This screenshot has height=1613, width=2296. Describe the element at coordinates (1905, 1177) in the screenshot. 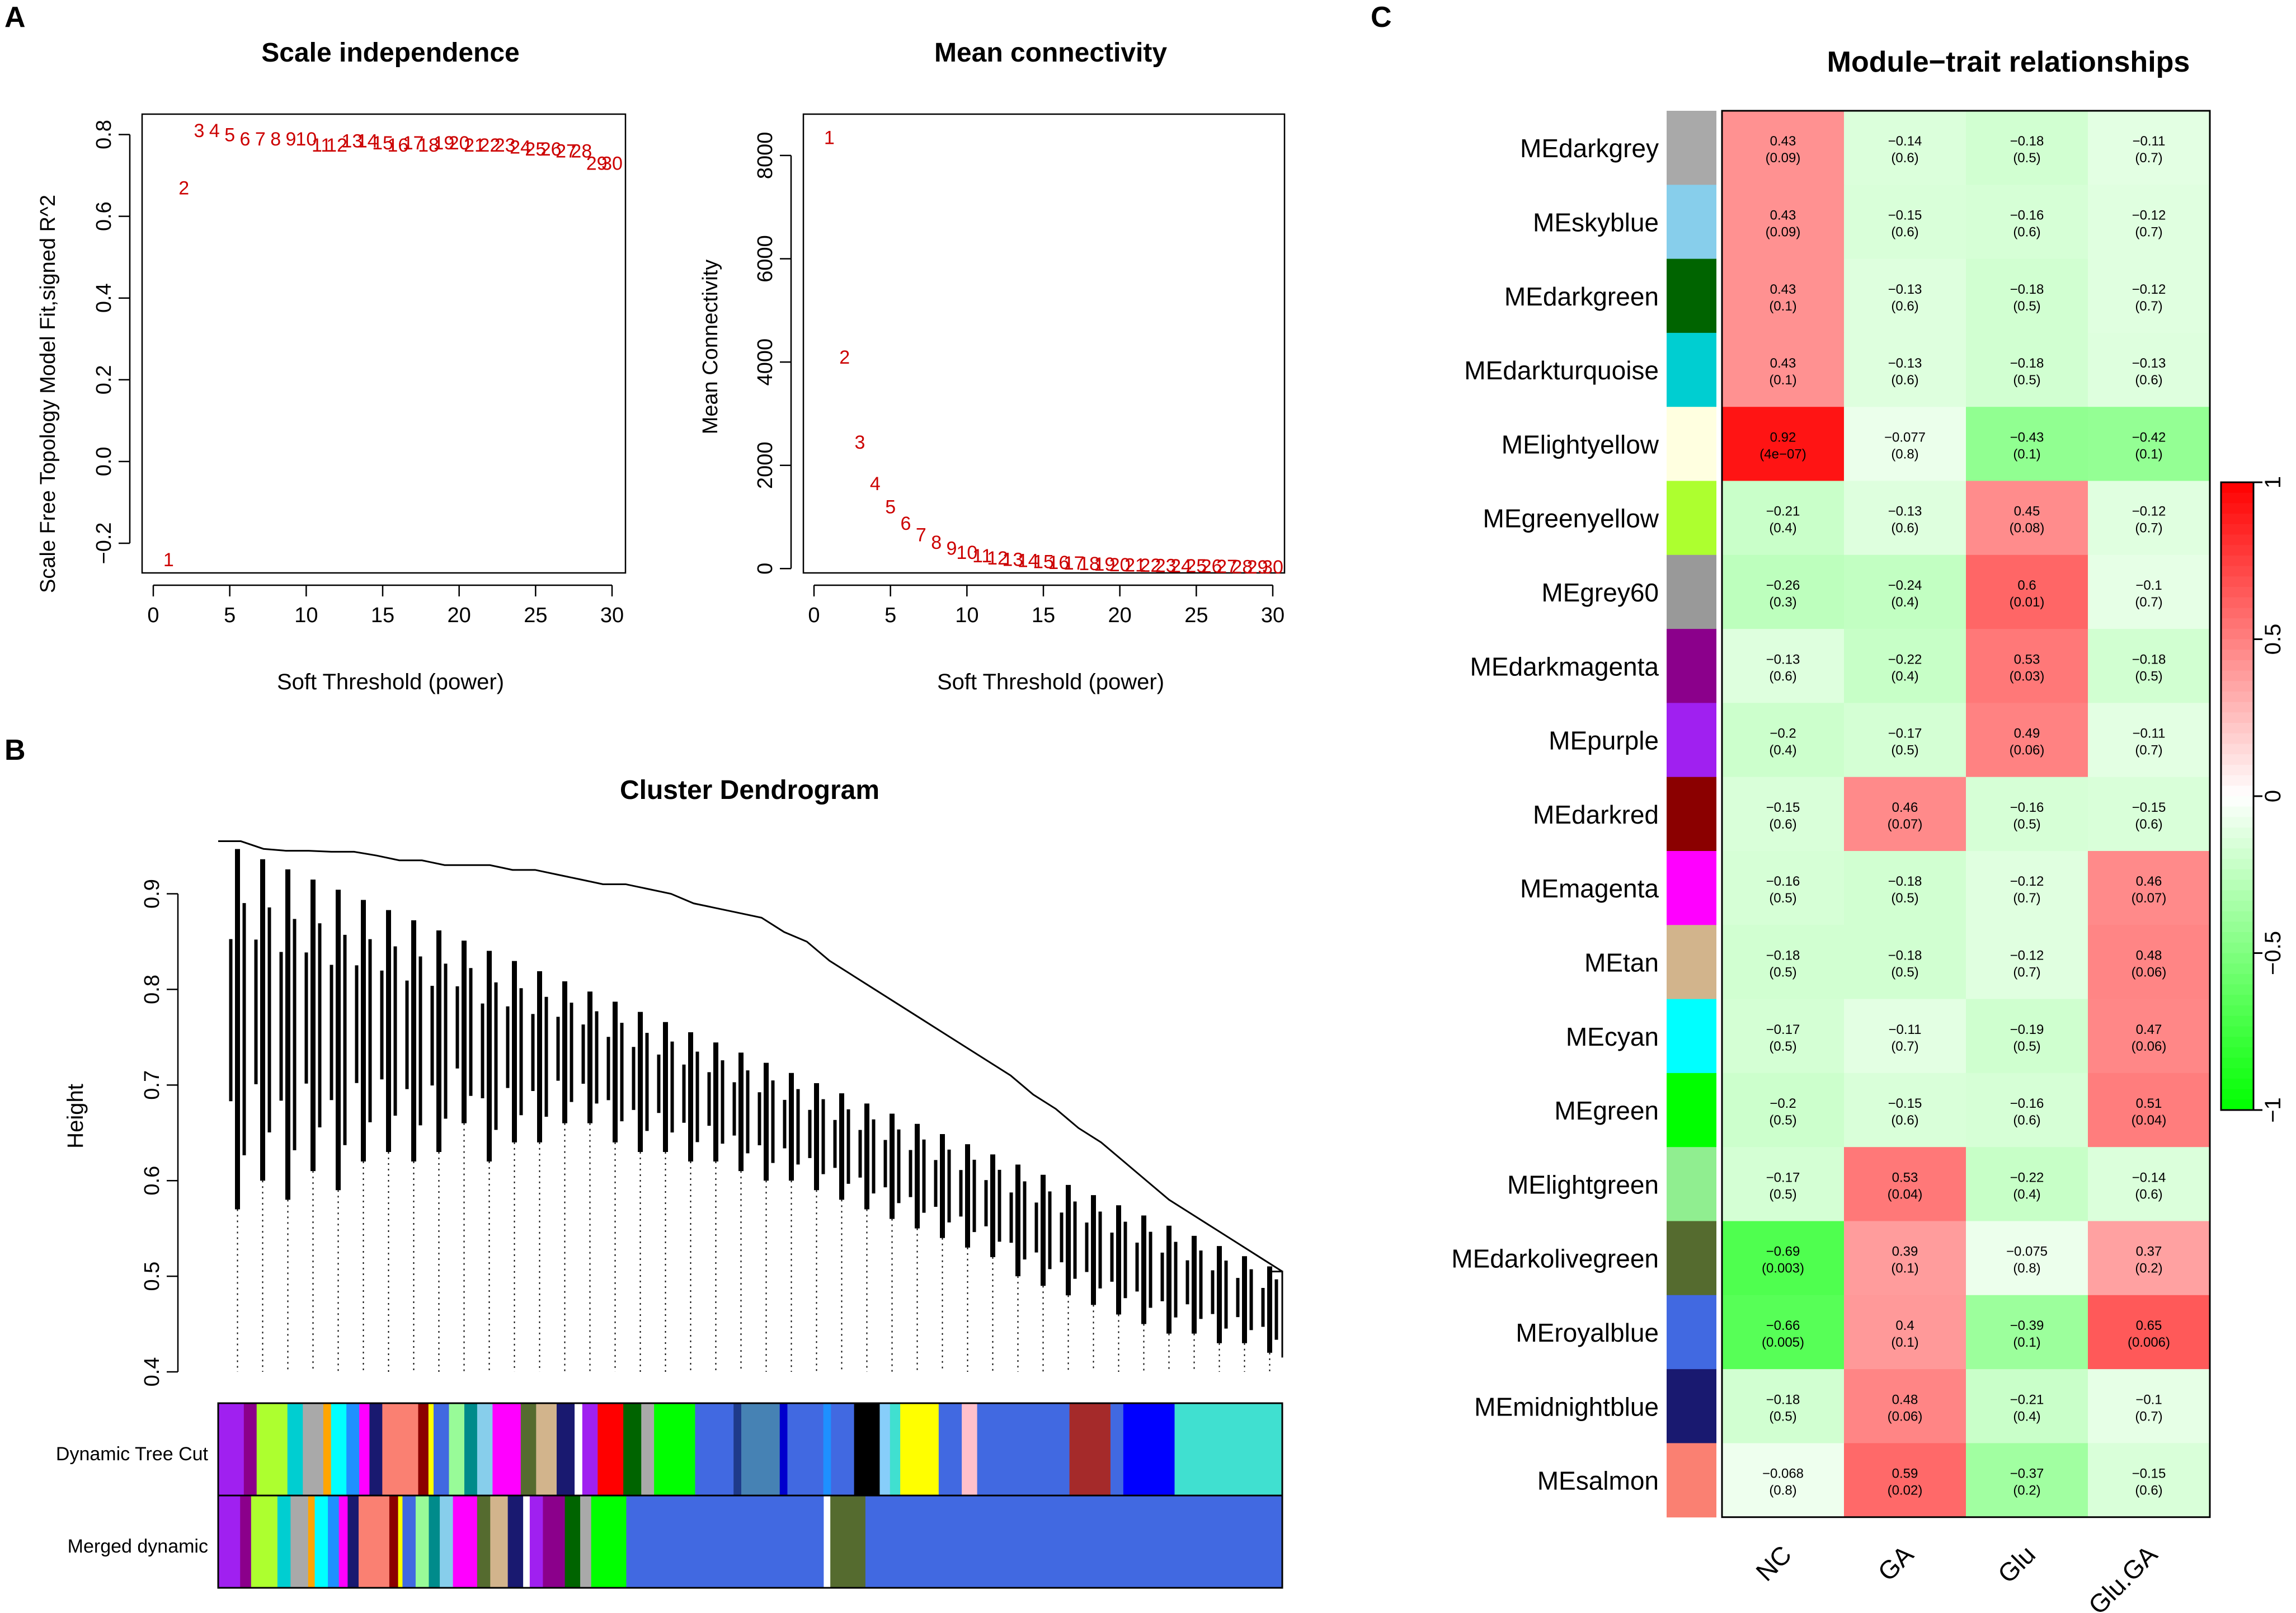

I see `heatmap-cell-value: 0.53` at that location.